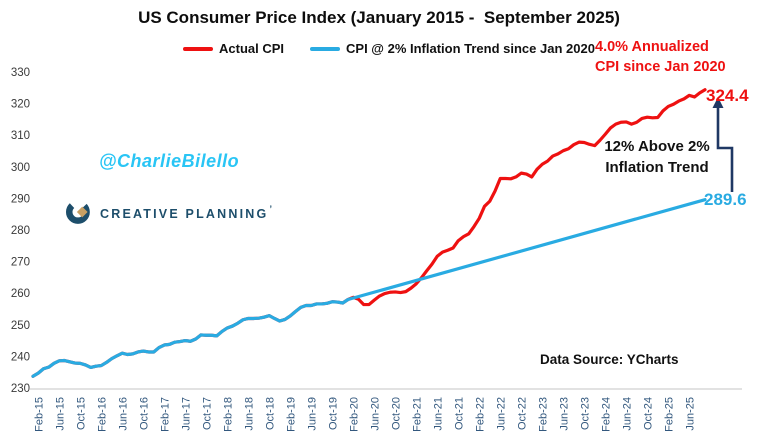 The height and width of the screenshot is (435, 758). What do you see at coordinates (291, 414) in the screenshot?
I see `svg-text: Feb-19` at bounding box center [291, 414].